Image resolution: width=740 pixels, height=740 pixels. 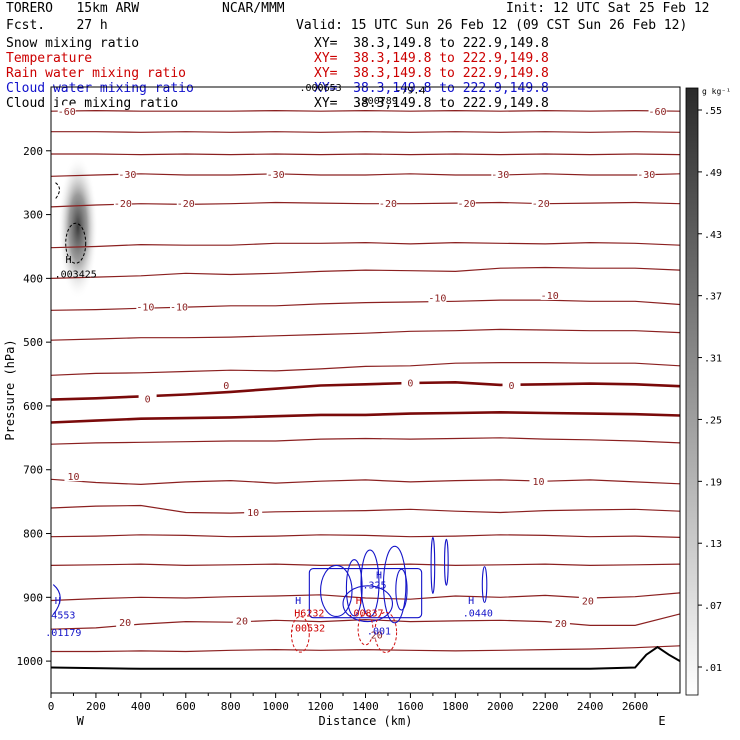 What do you see at coordinates (33, 597) in the screenshot?
I see `y-tick-label: 900` at bounding box center [33, 597].